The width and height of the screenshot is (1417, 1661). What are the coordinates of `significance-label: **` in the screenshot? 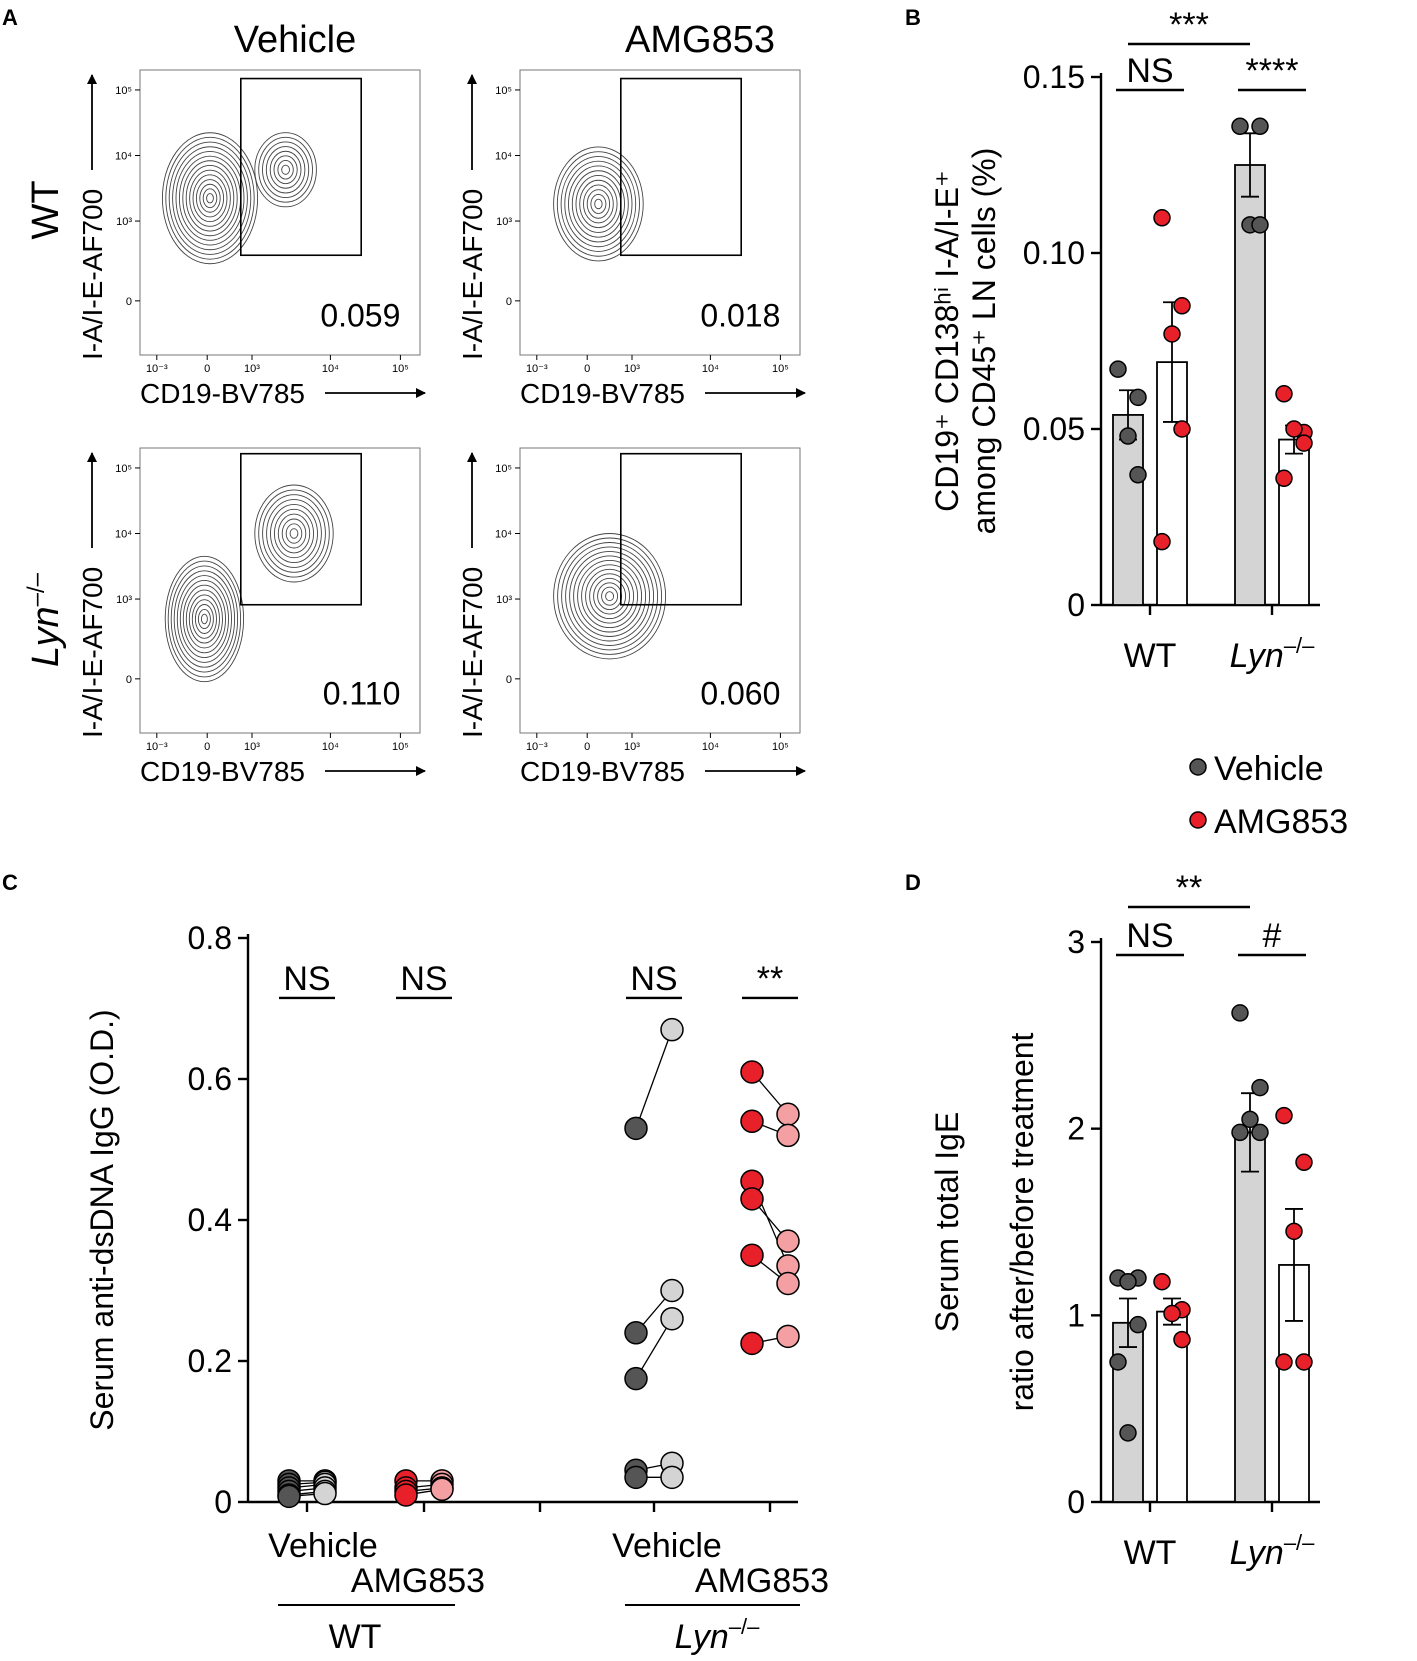 It's located at (770, 979).